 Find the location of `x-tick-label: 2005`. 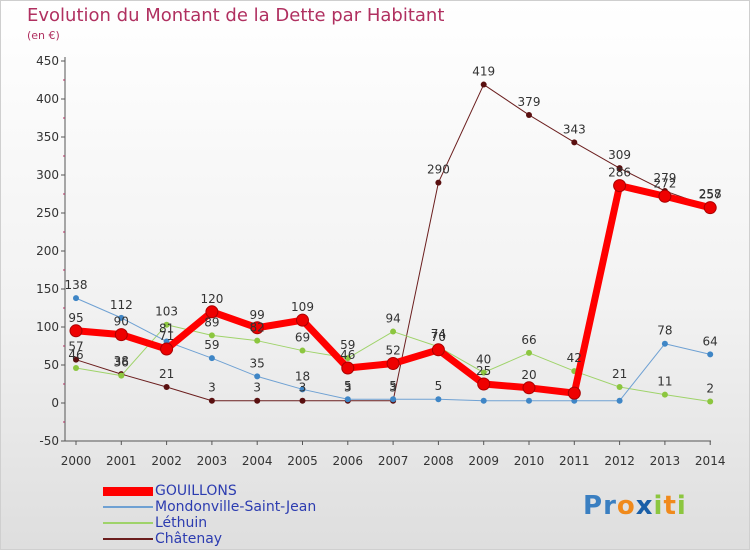

x-tick-label: 2005 is located at coordinates (302, 461).